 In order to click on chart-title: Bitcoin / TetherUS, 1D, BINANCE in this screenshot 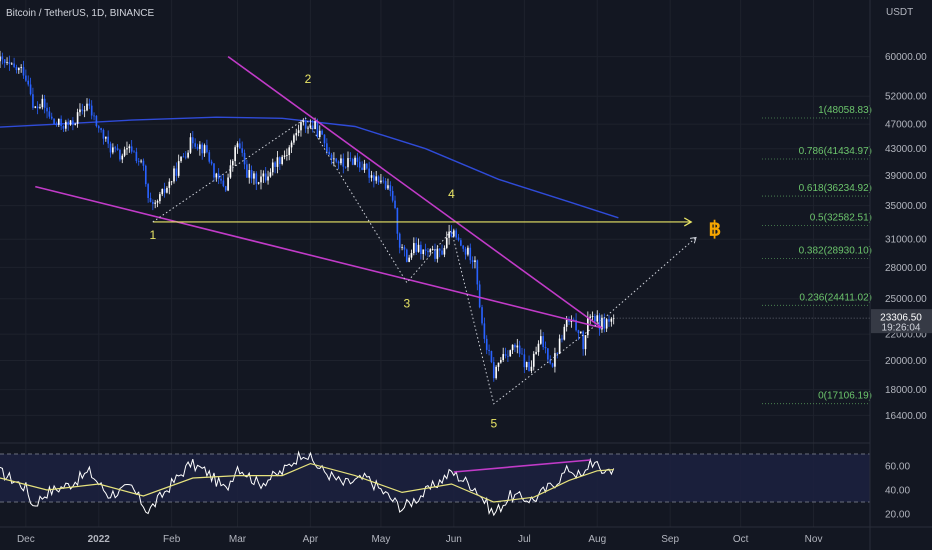, I will do `click(80, 13)`.